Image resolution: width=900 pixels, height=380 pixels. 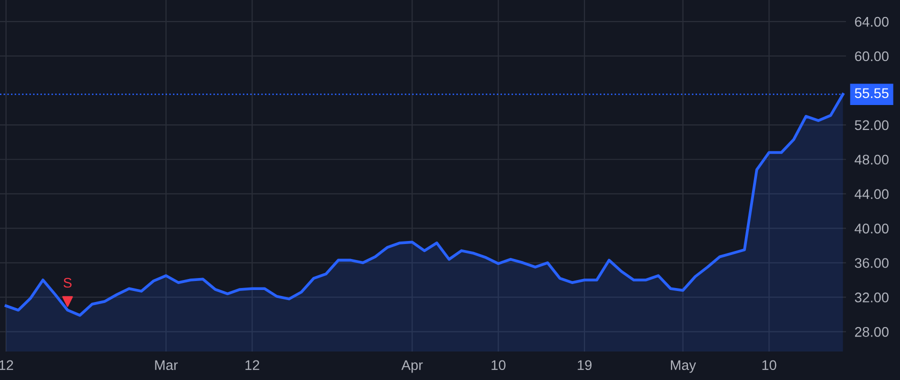 I want to click on x-tick-label: 19, so click(x=585, y=365).